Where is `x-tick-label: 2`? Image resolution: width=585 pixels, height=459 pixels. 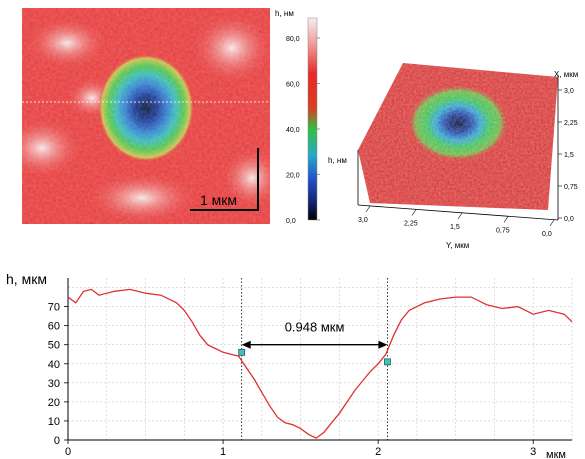 x-tick-label: 2 is located at coordinates (378, 452).